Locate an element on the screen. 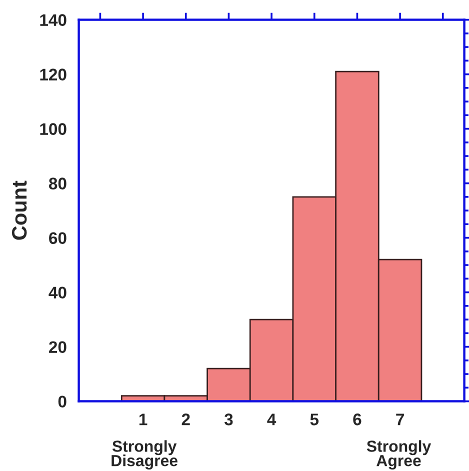 This screenshot has width=469, height=471. y-tick-label: 120 is located at coordinates (53, 74).